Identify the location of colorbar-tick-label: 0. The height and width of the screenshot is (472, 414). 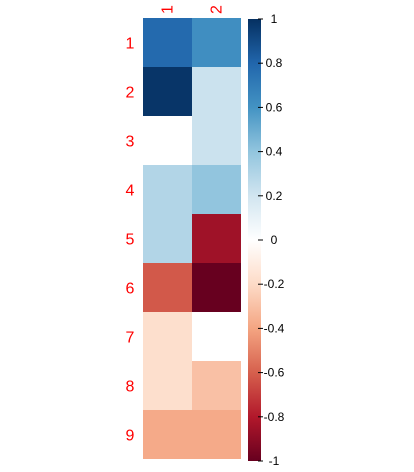
(274, 240).